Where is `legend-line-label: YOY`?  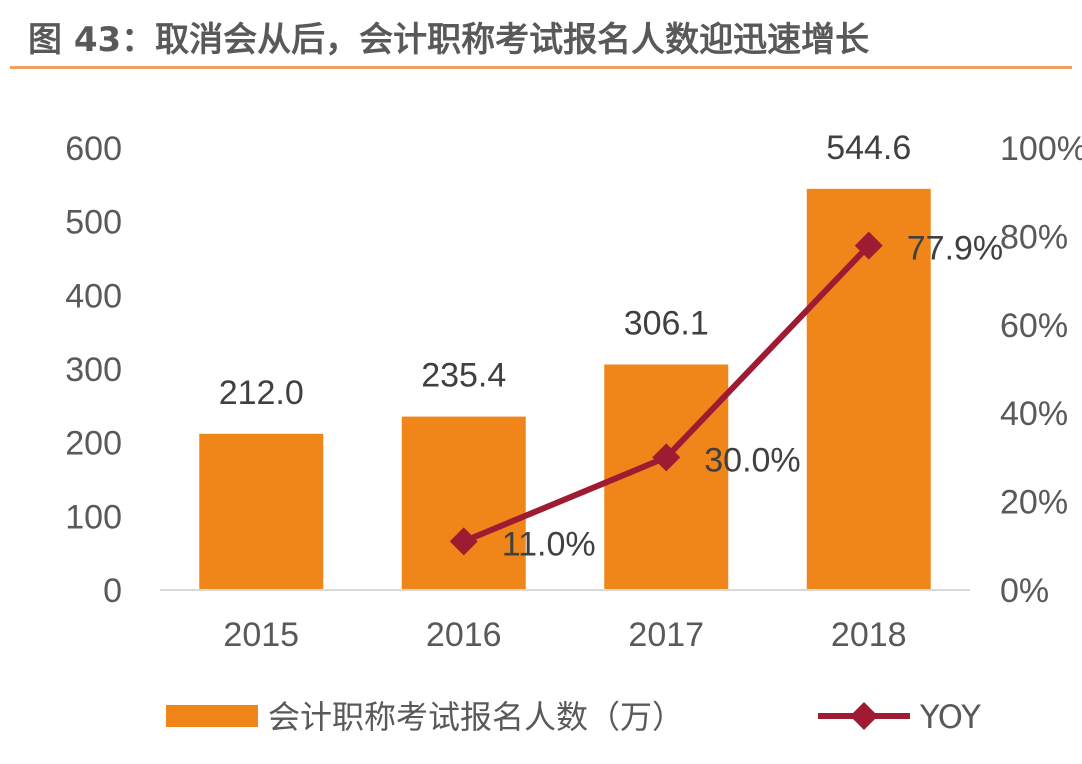
legend-line-label: YOY is located at coordinates (950, 717).